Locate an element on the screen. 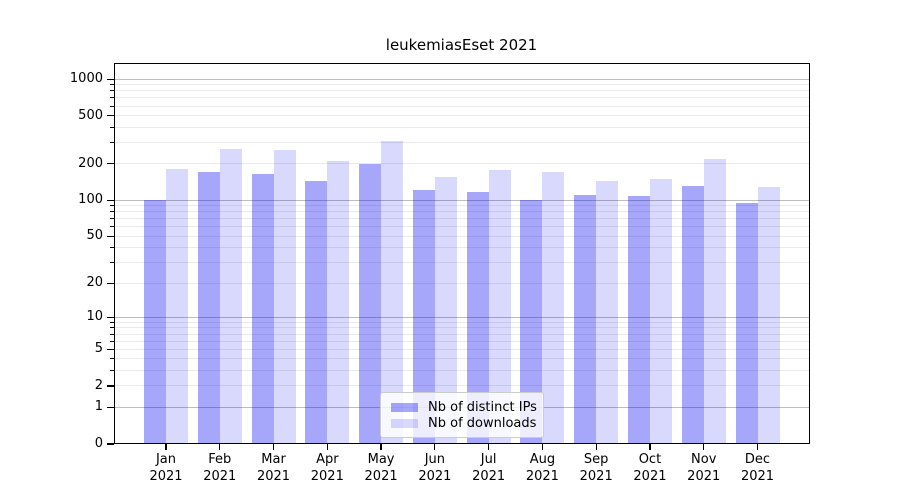 This screenshot has height=500, width=900. bar-distinct-ips-jul is located at coordinates (477, 318).